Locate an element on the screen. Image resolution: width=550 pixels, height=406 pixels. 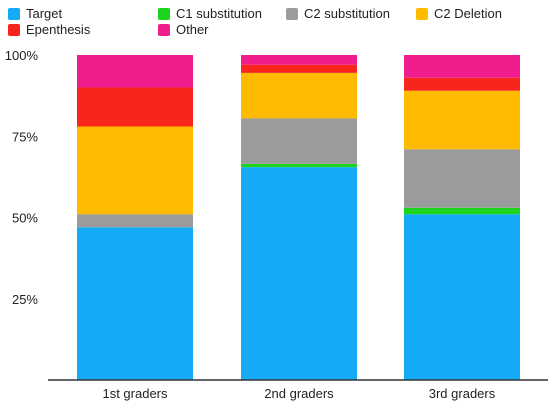
legend-item: C1 substitution is located at coordinates (210, 13).